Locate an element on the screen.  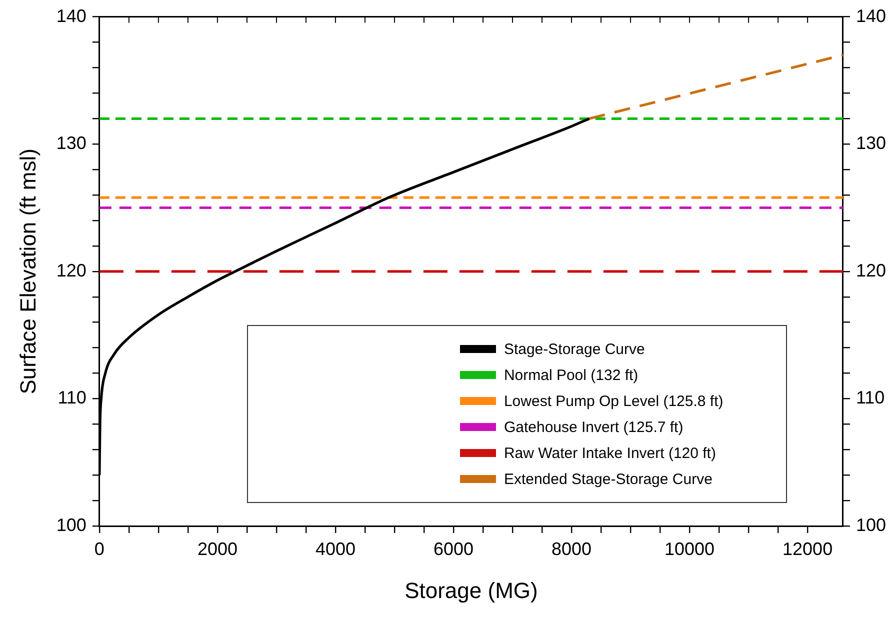
x-tick-label: 10000 is located at coordinates (689, 548).